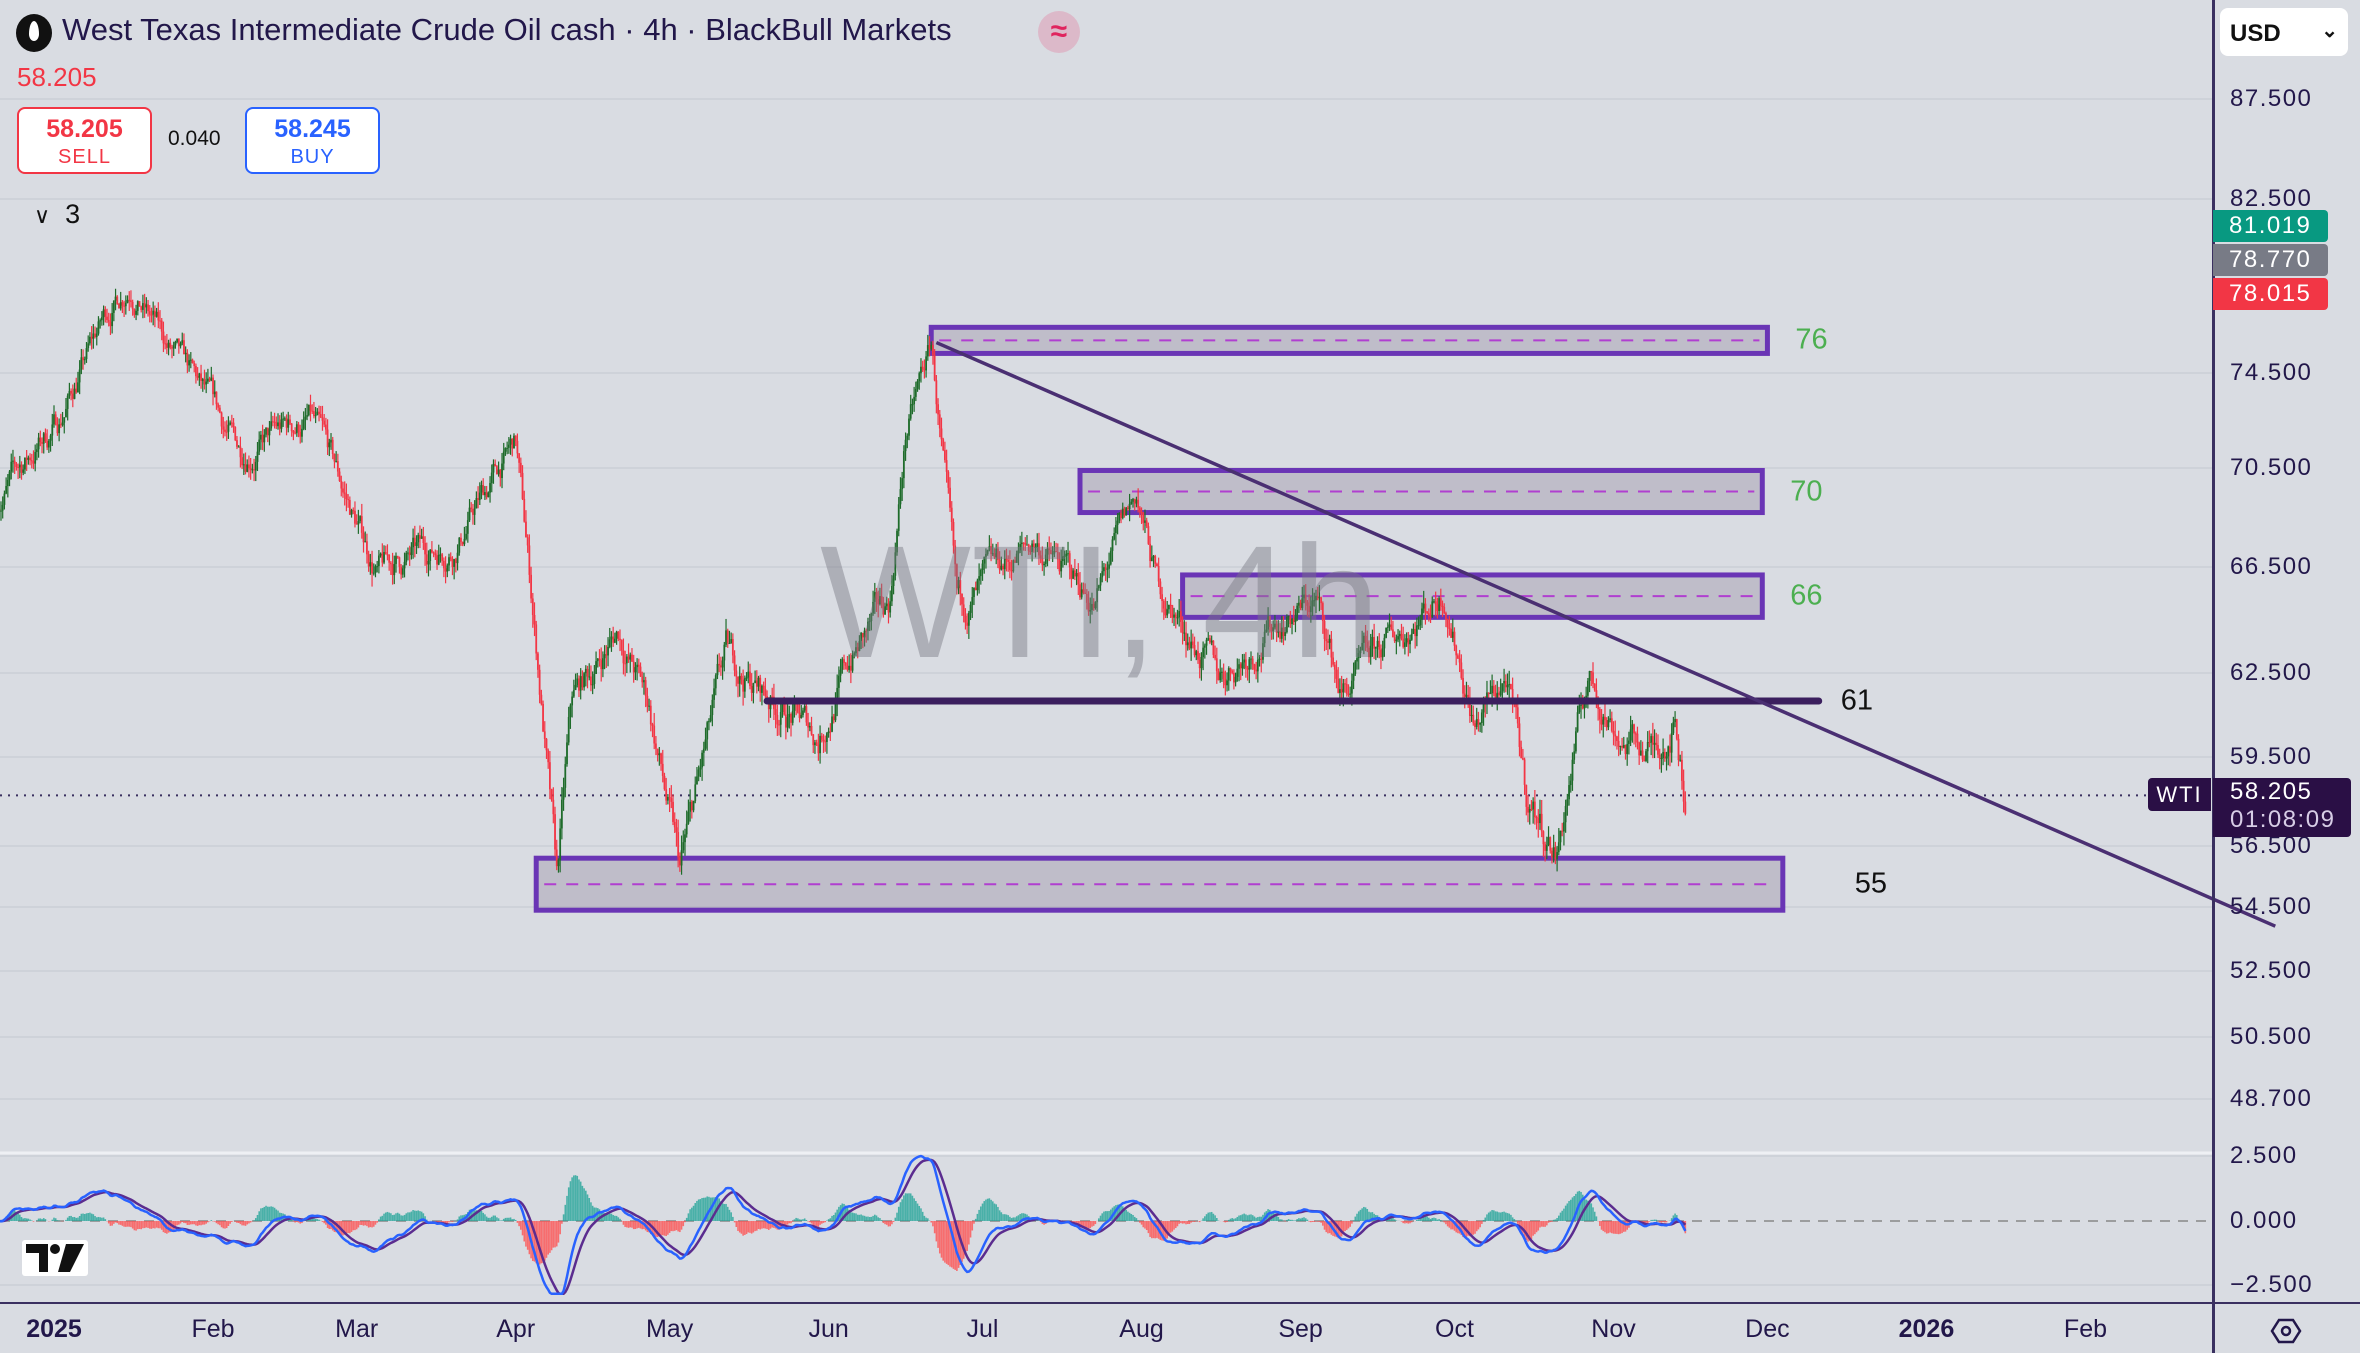 This screenshot has width=2360, height=1353. What do you see at coordinates (2255, 33) in the screenshot?
I see `currency-label: USD` at bounding box center [2255, 33].